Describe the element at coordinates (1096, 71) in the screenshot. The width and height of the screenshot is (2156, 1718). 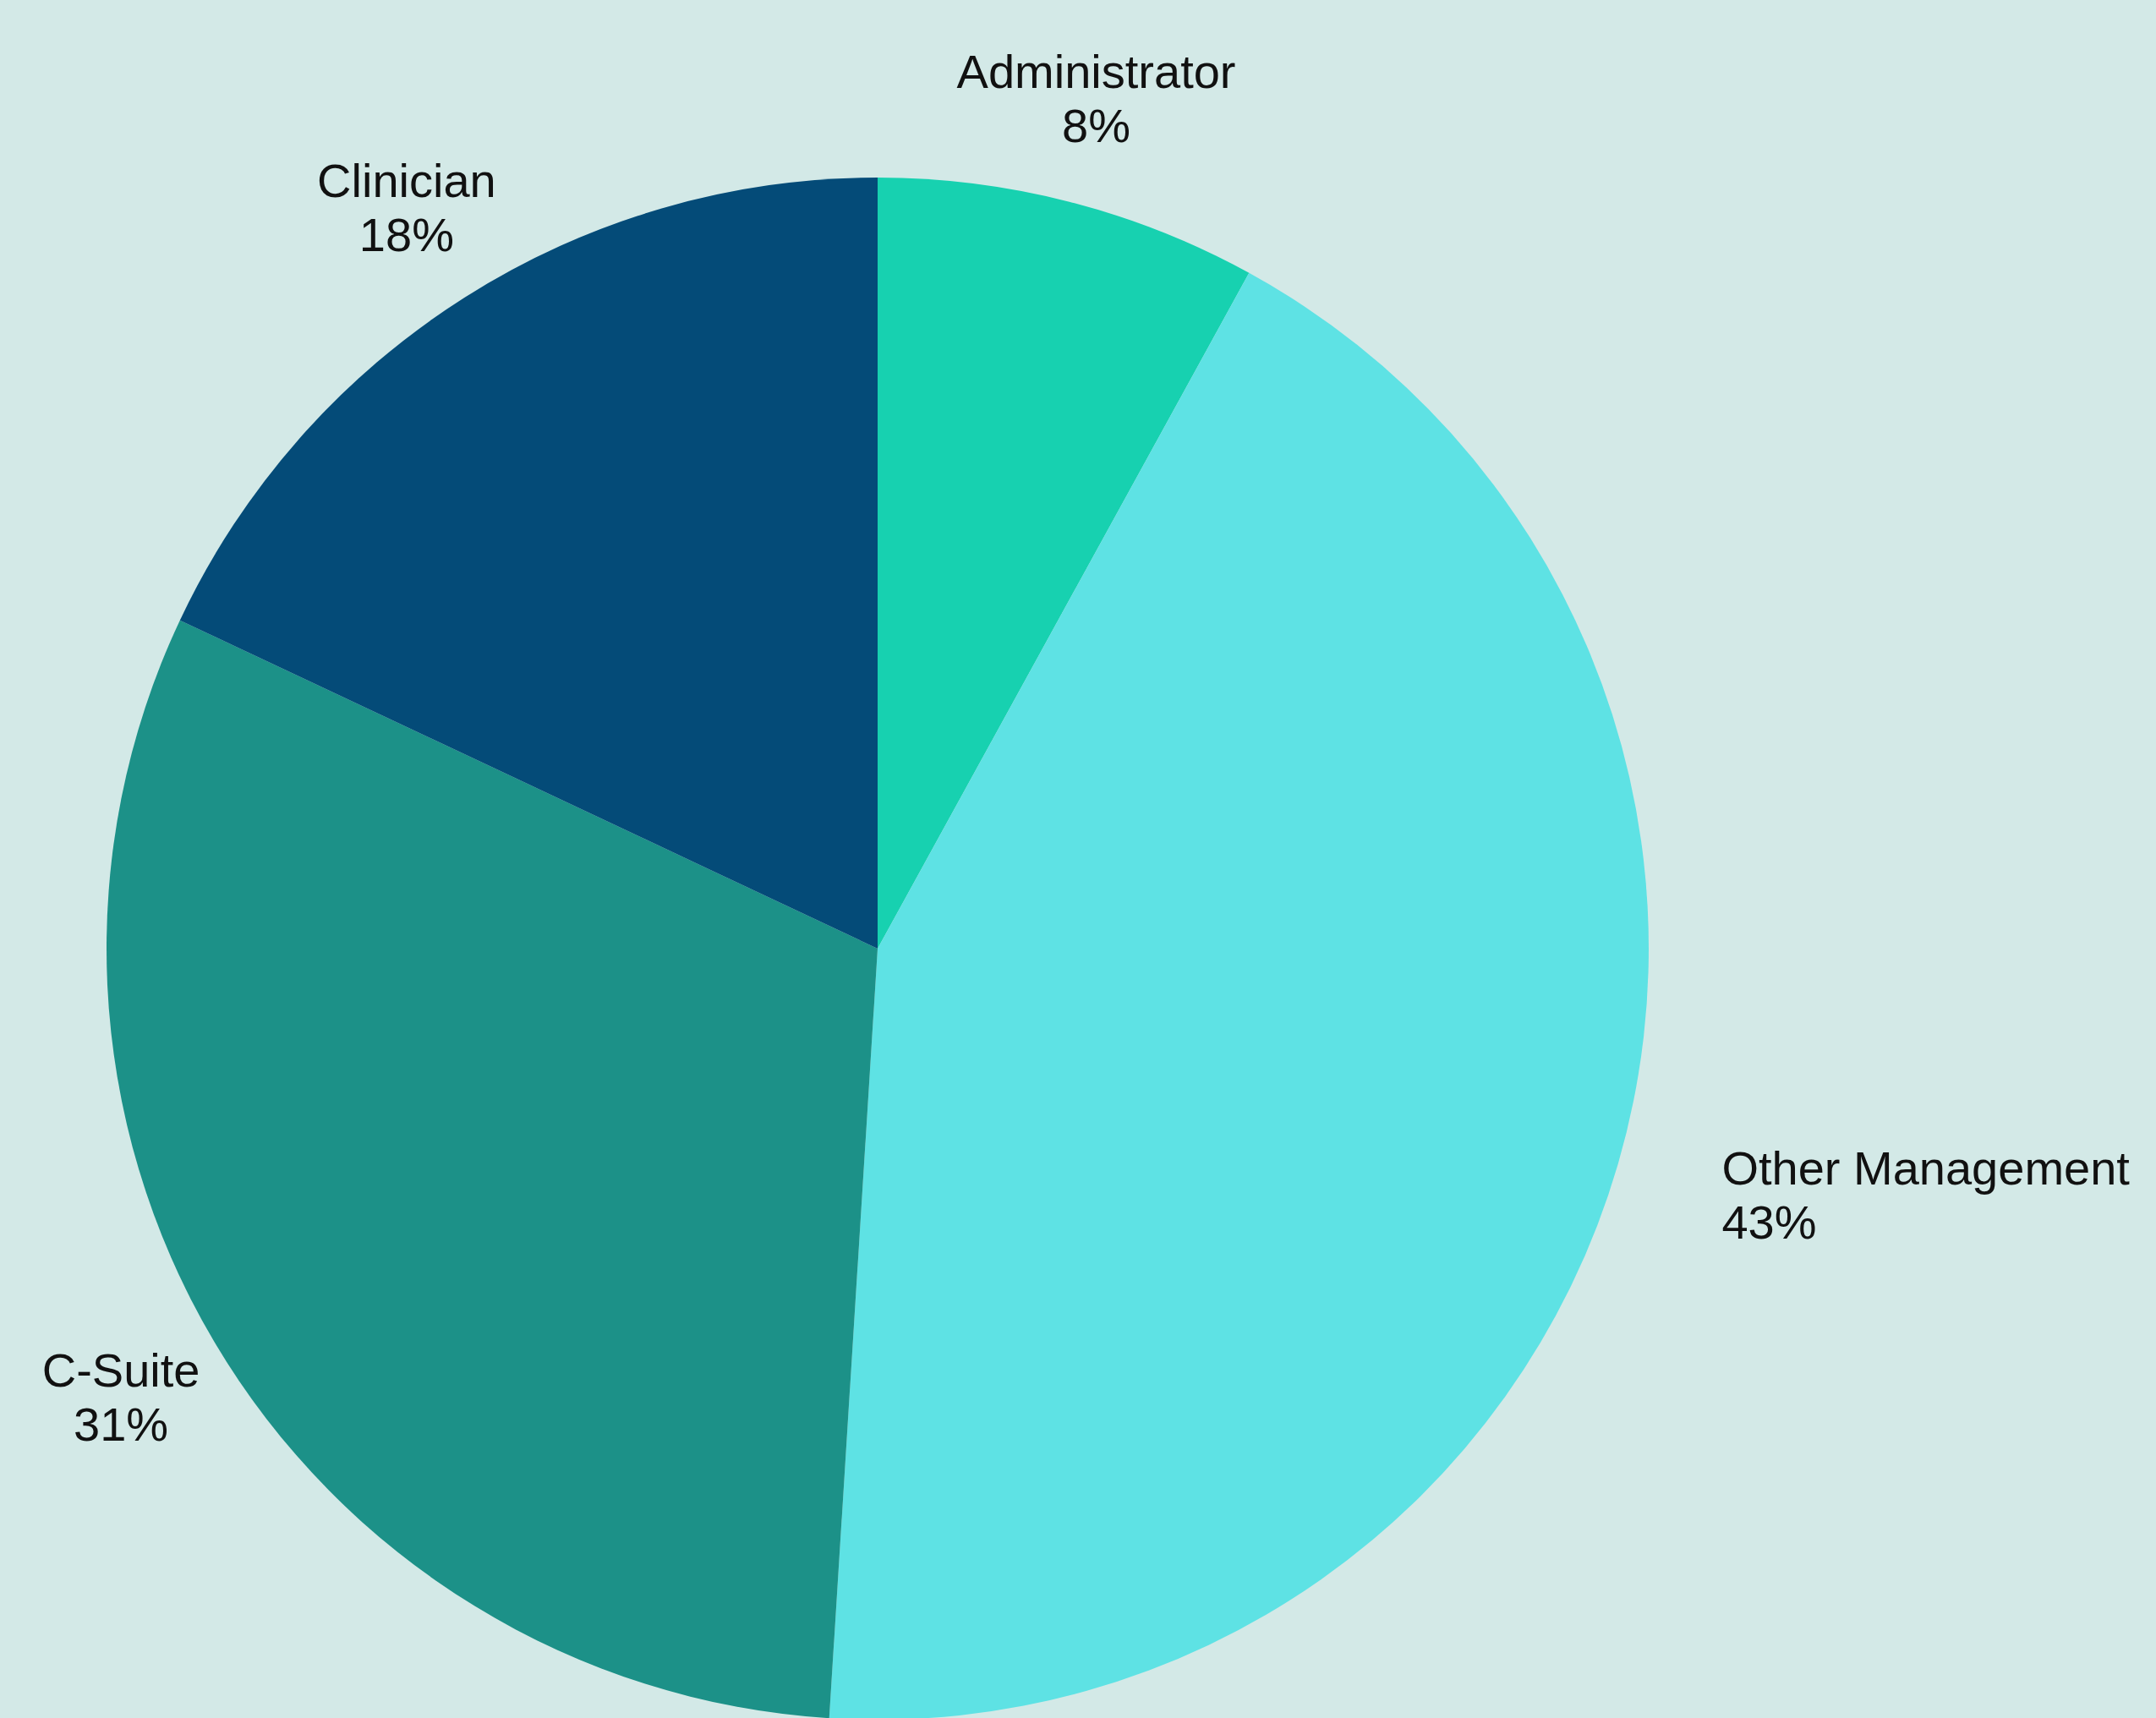
I see `slice-label: Administrator` at that location.